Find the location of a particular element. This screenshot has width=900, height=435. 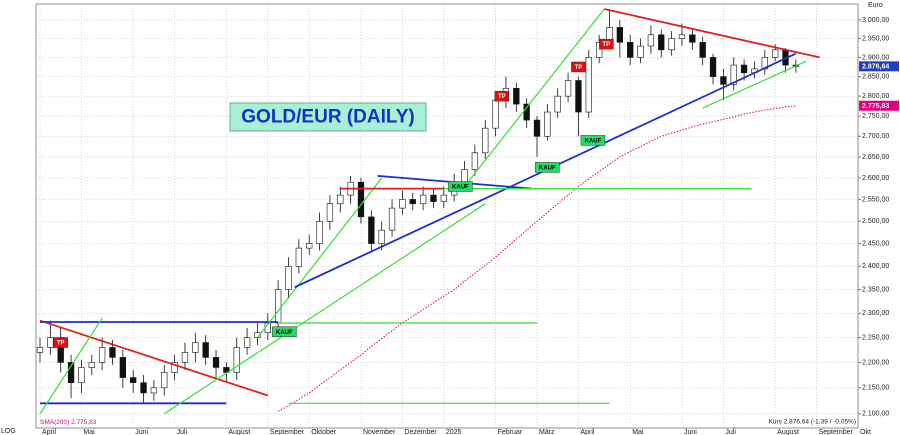

chart-title: GOLD/EUR (DAILY) is located at coordinates (327, 117).